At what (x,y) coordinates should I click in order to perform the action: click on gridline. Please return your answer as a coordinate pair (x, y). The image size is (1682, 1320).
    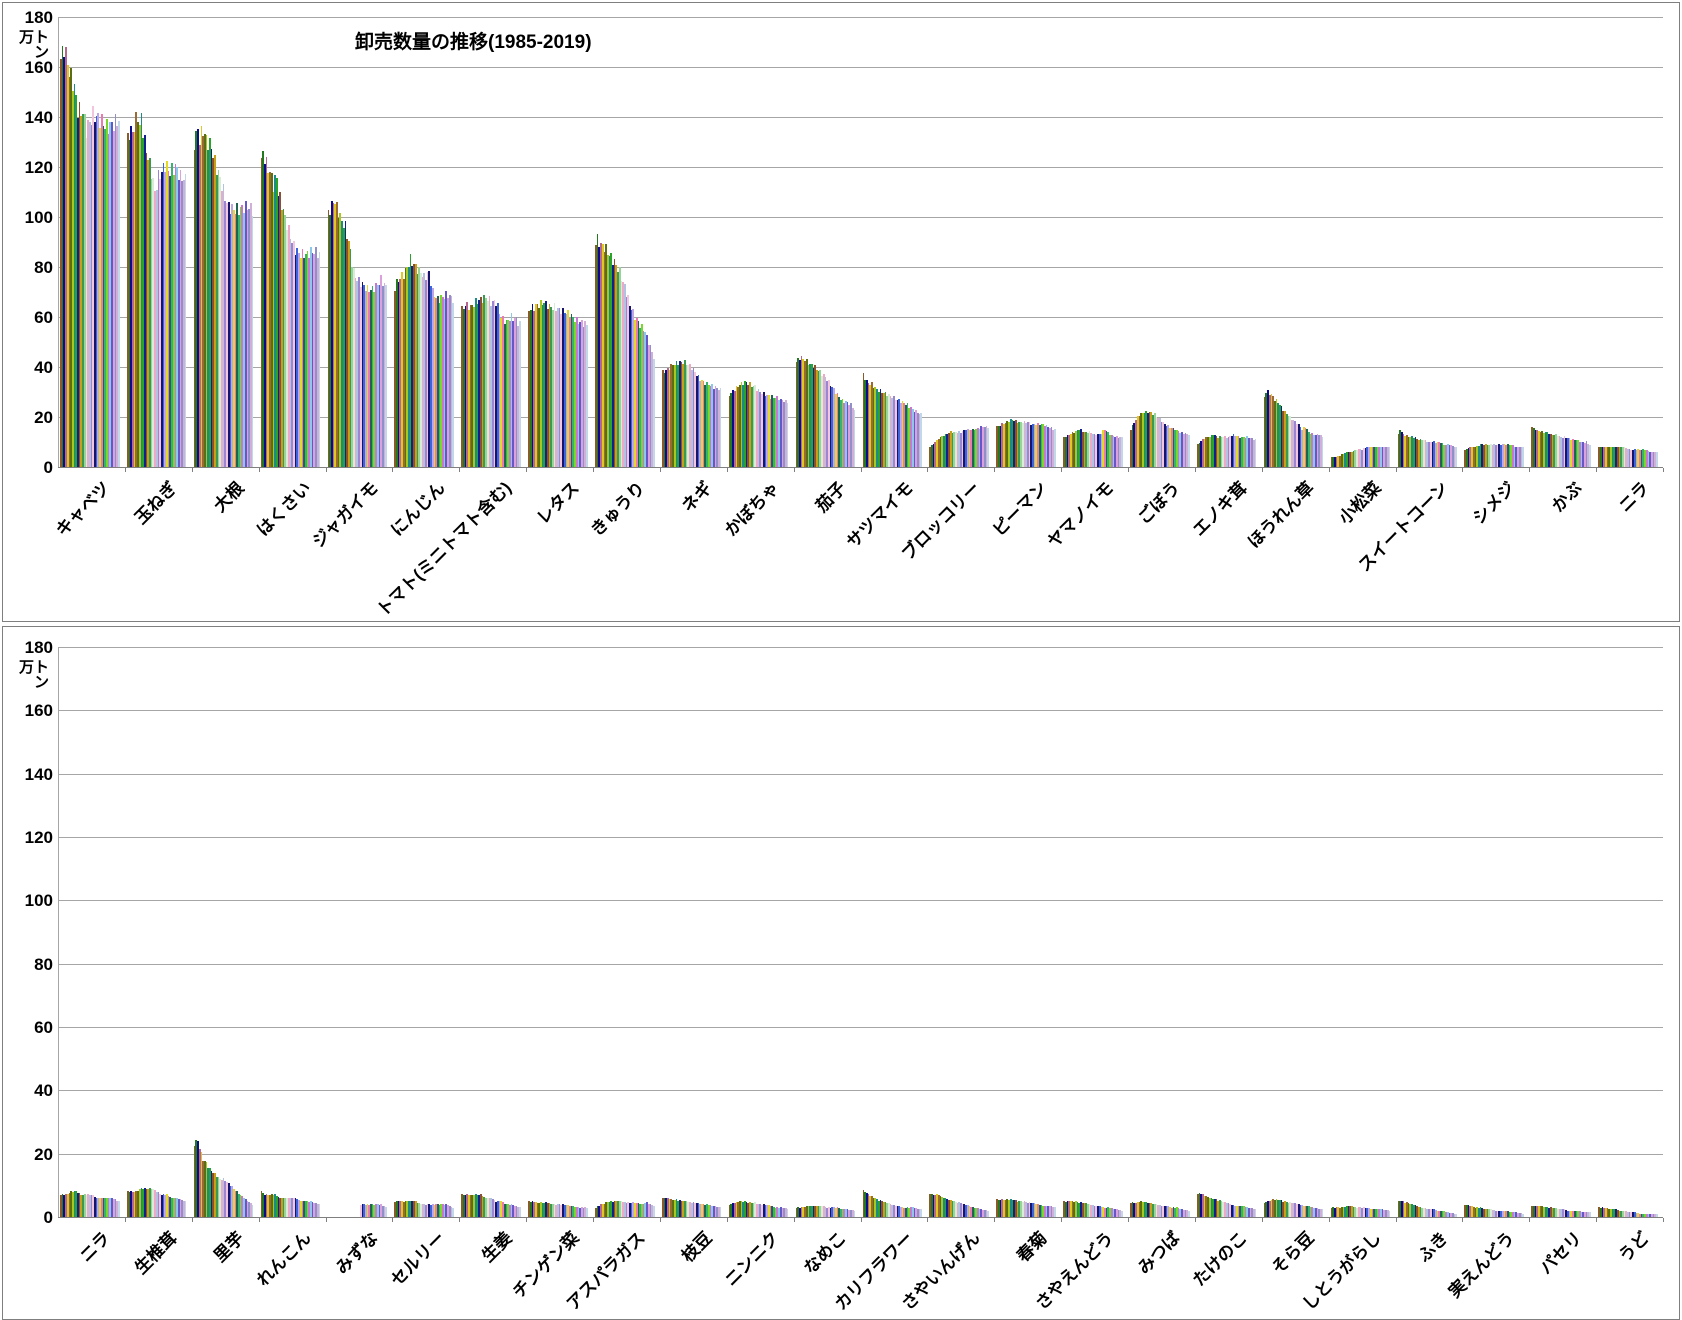
    Looking at the image, I should click on (860, 17).